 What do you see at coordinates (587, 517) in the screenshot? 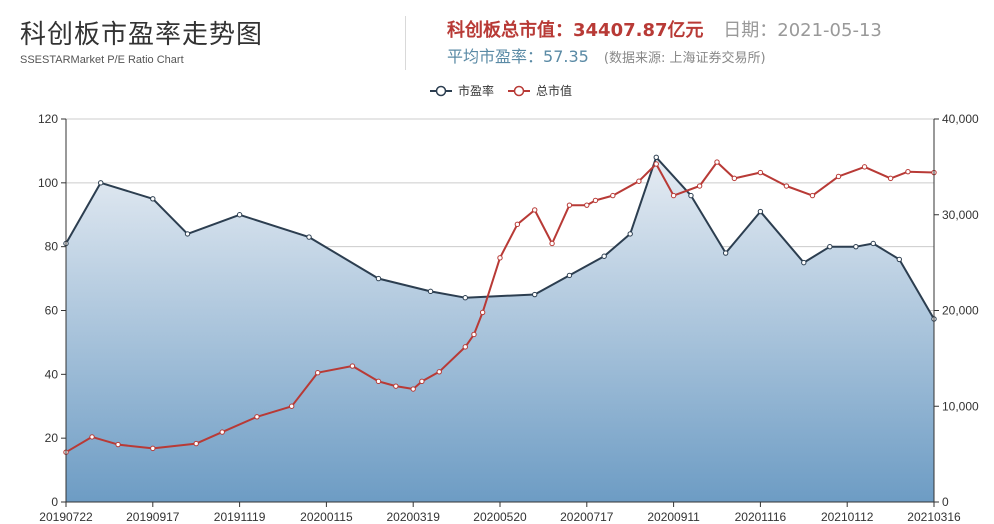
I see `x-tick-label: 20200717` at bounding box center [587, 517].